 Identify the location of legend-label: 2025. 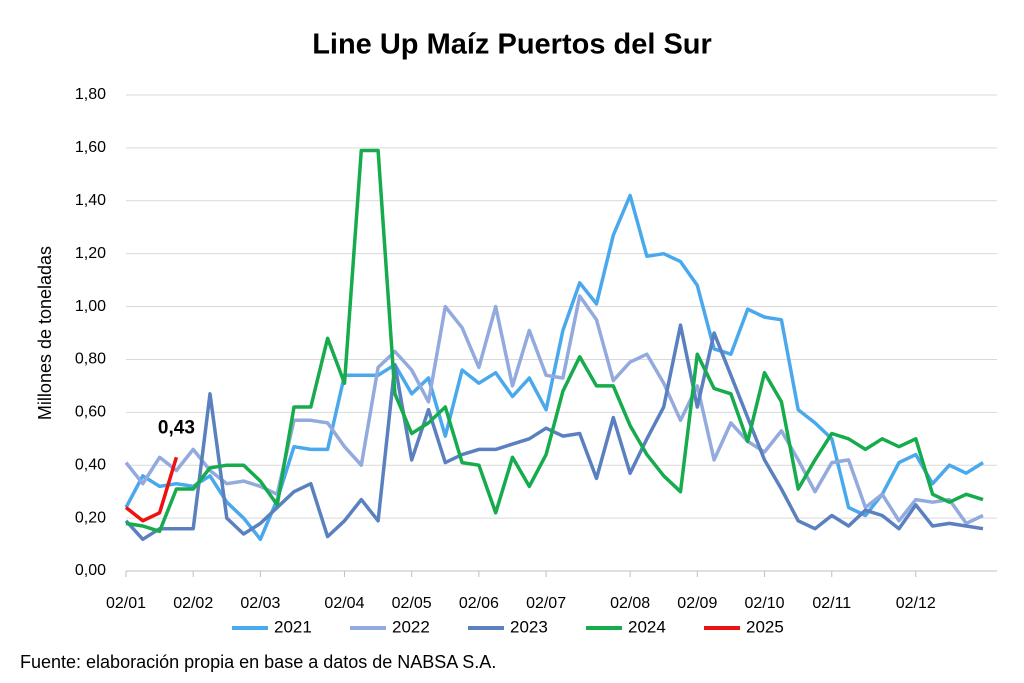
(765, 626).